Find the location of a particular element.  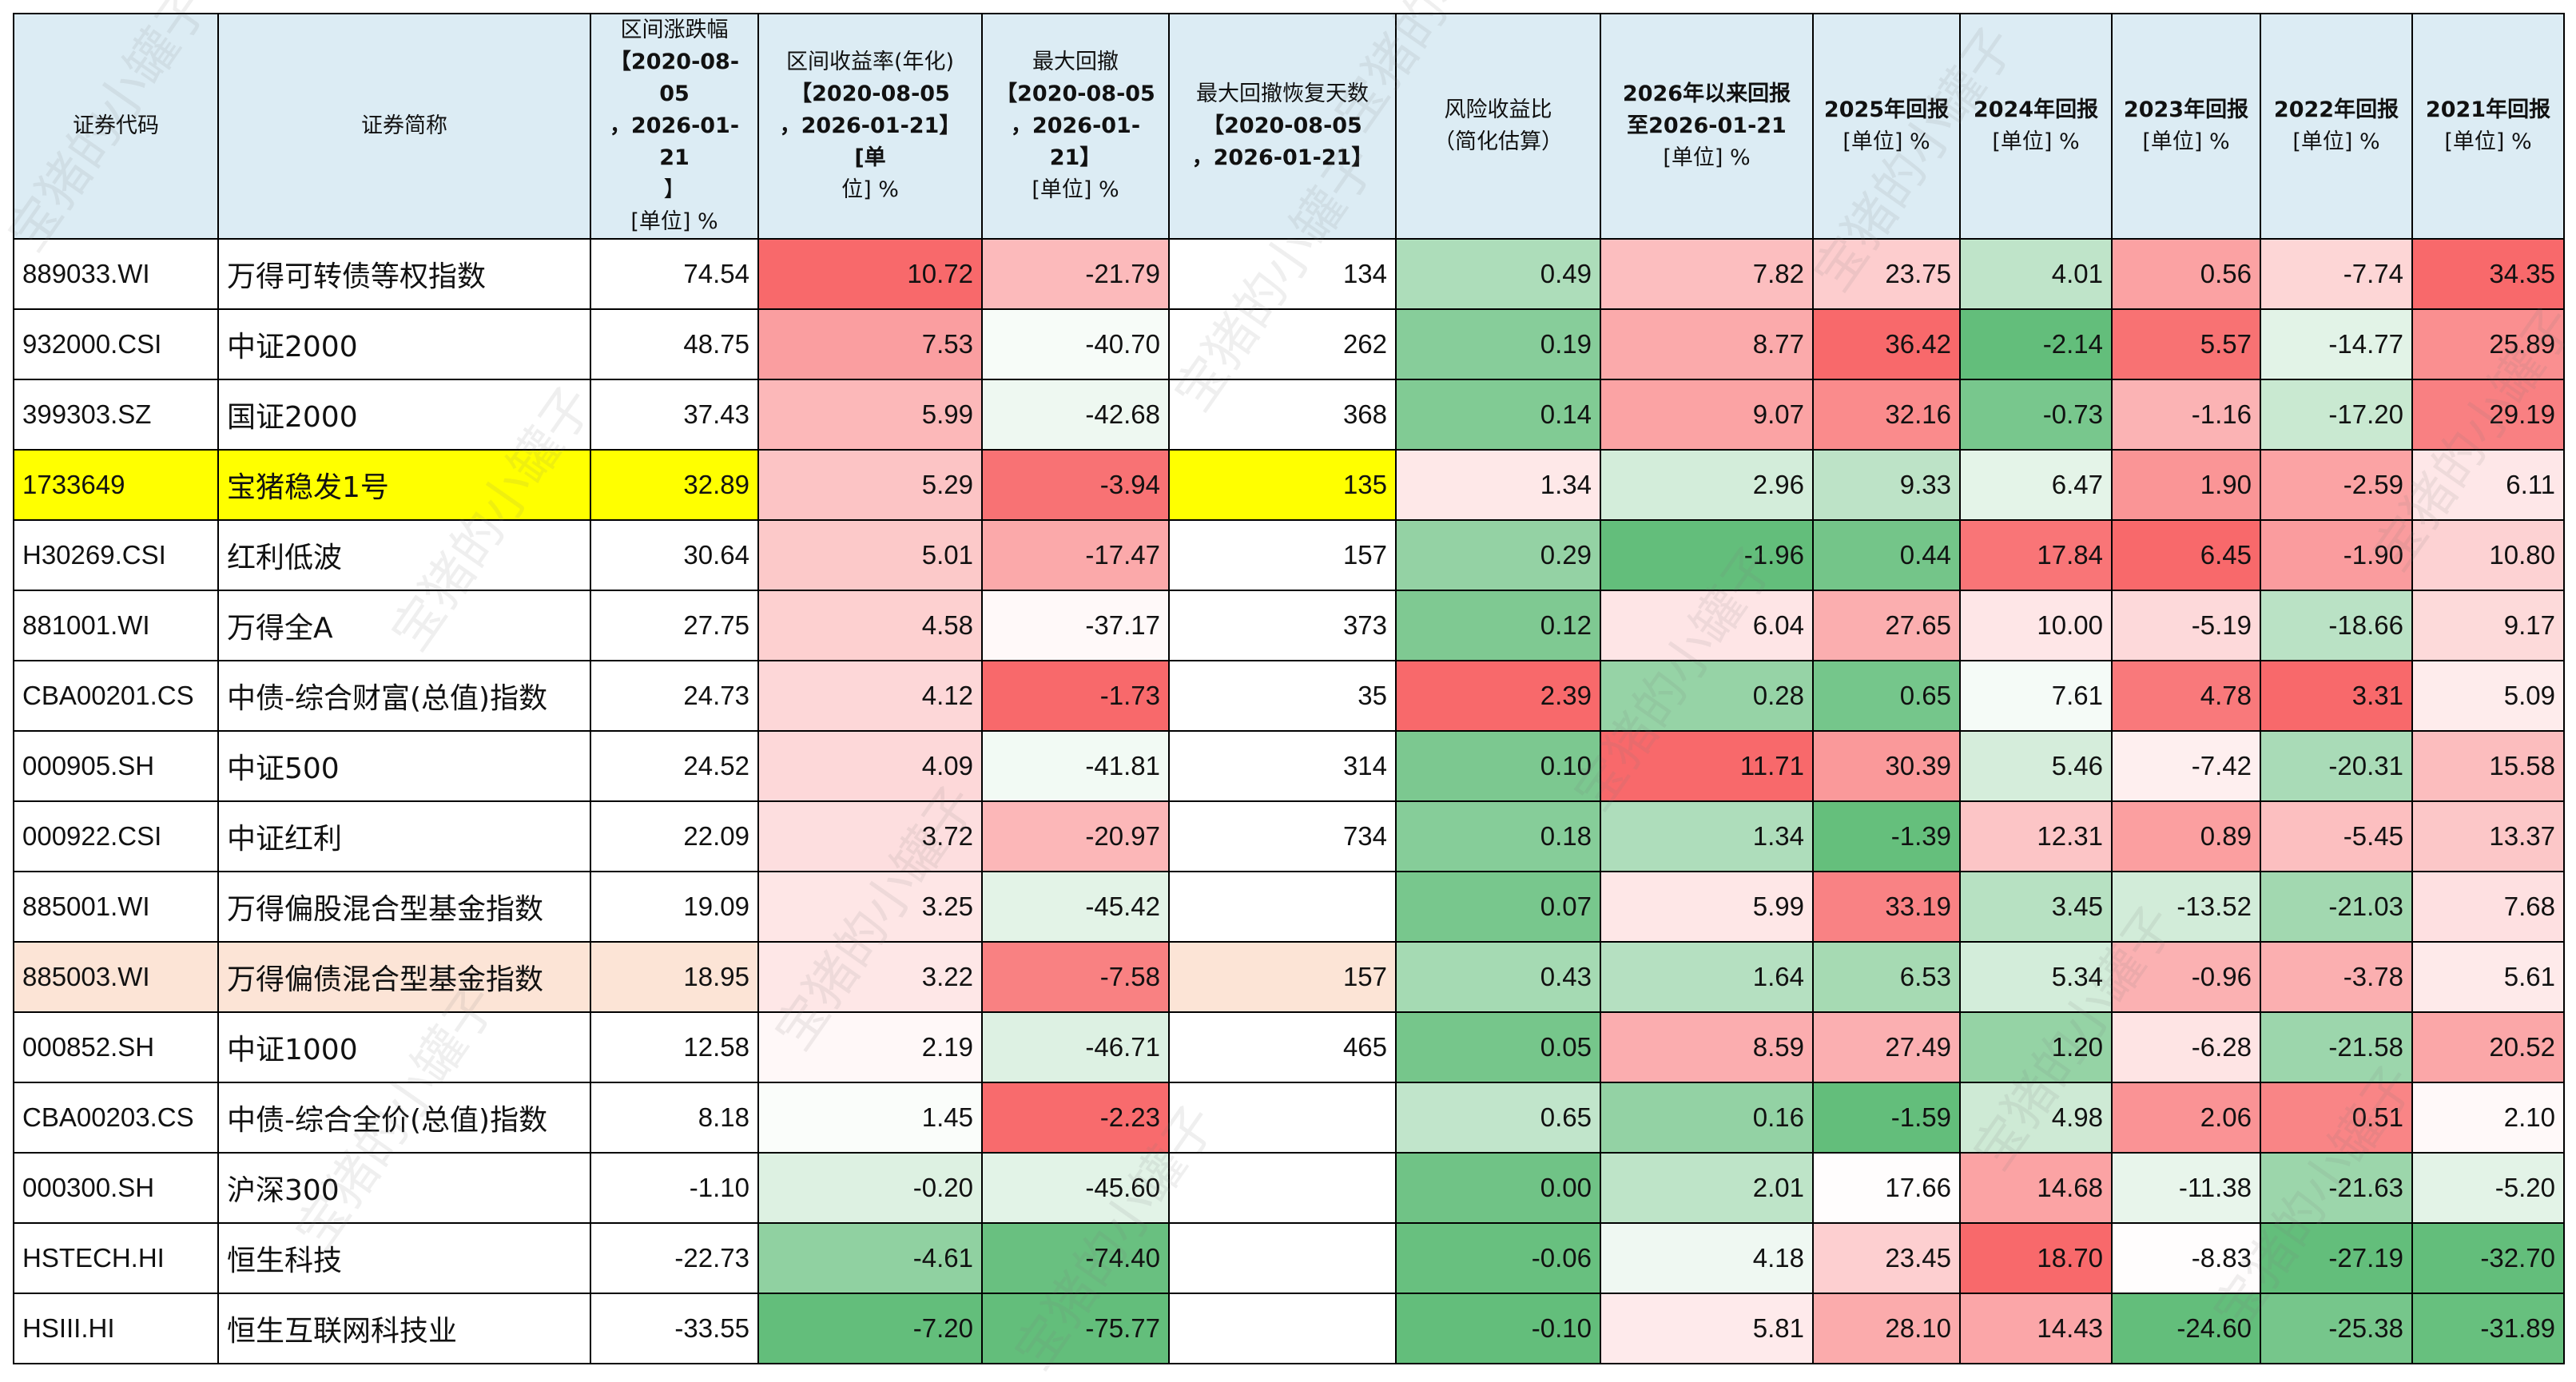

cell-y24: -2.14 is located at coordinates (2036, 344).